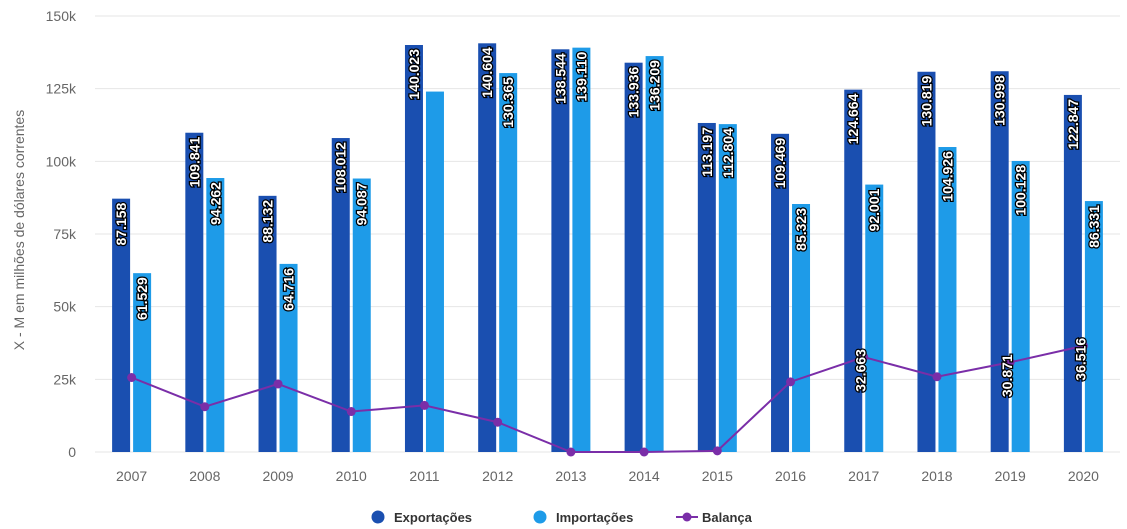  Describe the element at coordinates (570, 476) in the screenshot. I see `x-tick-label: 2013` at that location.